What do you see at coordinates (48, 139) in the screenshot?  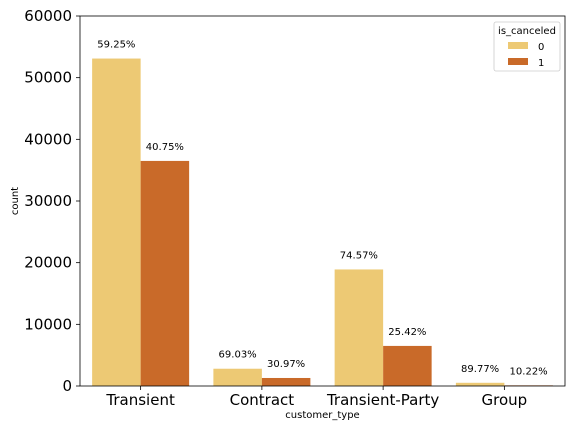 I see `y-tick-label: 40000` at bounding box center [48, 139].